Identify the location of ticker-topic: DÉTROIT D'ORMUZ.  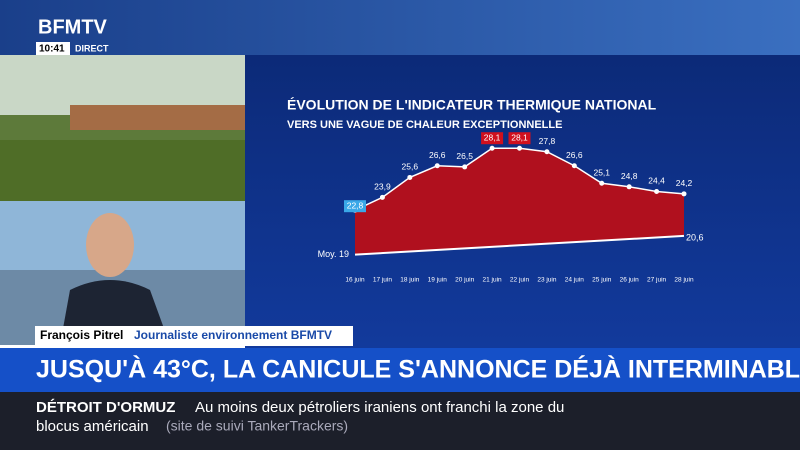
(105, 407).